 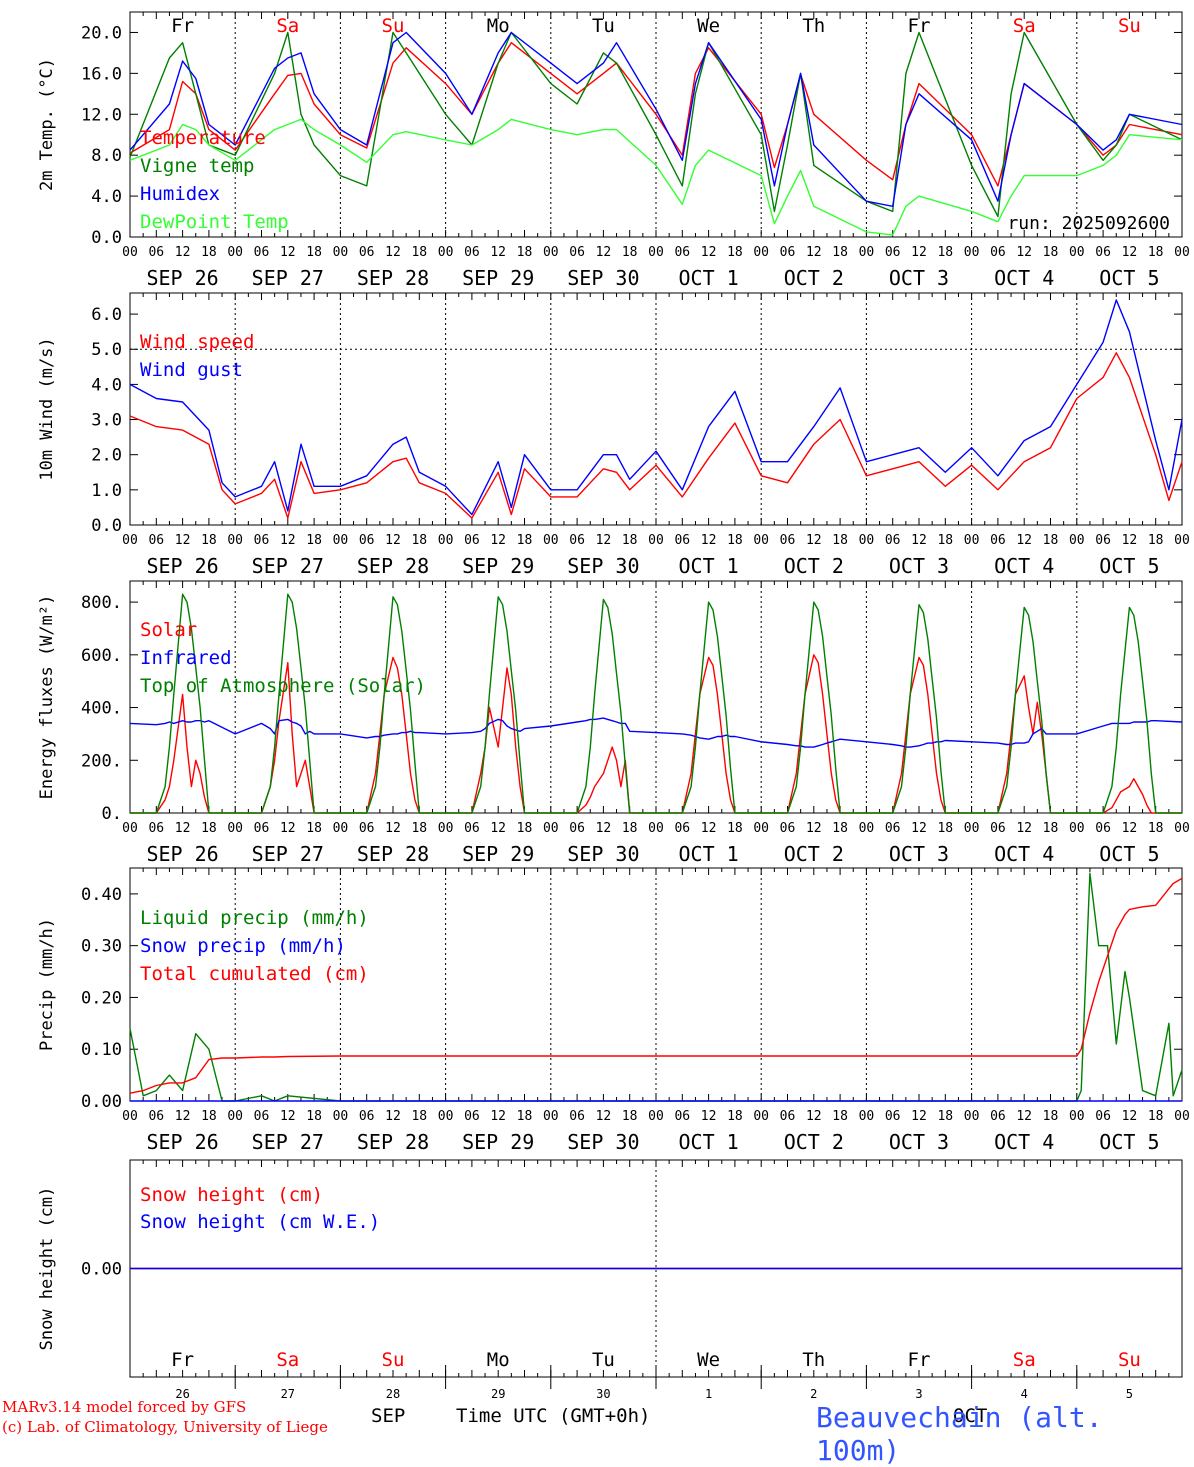 What do you see at coordinates (814, 278) in the screenshot?
I see `date-label: OCT 2` at bounding box center [814, 278].